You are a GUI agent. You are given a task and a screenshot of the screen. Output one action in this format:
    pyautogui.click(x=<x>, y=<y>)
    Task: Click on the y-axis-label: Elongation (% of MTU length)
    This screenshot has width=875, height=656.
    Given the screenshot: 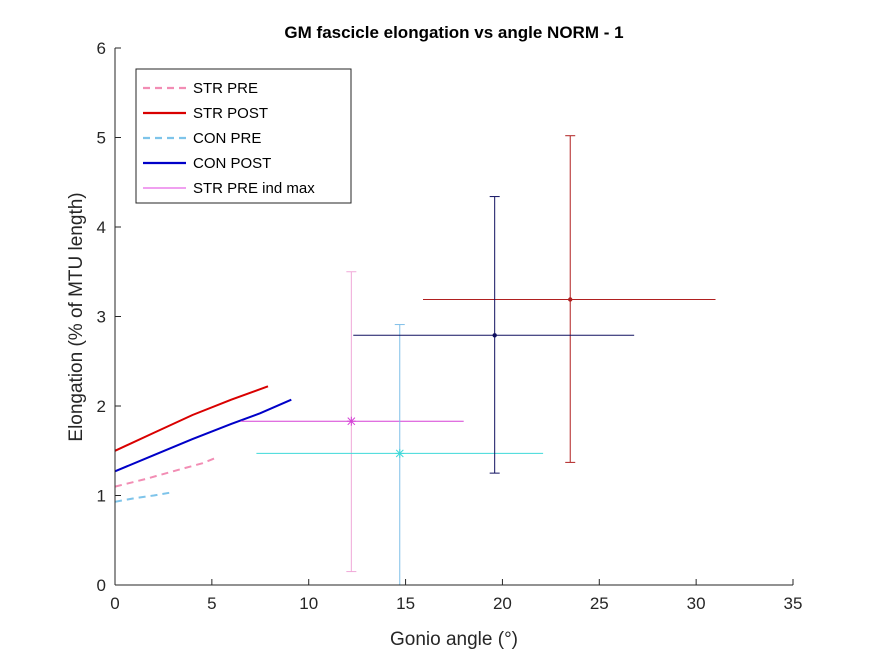 What is the action you would take?
    pyautogui.click(x=76, y=316)
    